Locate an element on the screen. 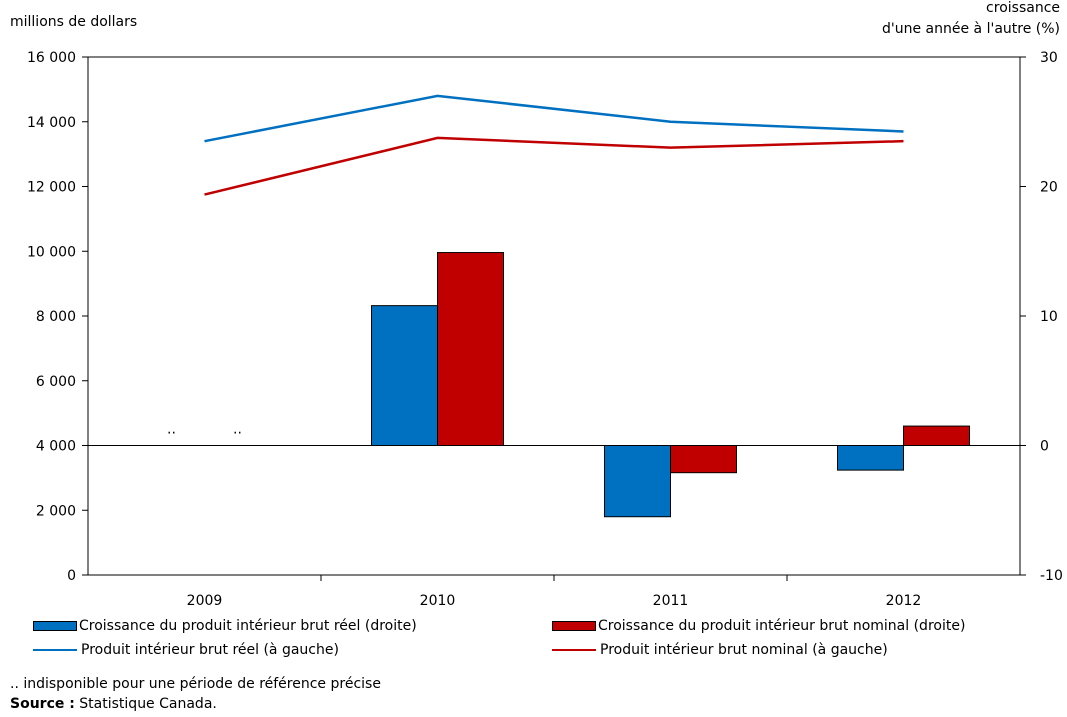  legend-swatch-nominal-growth is located at coordinates (574, 626).